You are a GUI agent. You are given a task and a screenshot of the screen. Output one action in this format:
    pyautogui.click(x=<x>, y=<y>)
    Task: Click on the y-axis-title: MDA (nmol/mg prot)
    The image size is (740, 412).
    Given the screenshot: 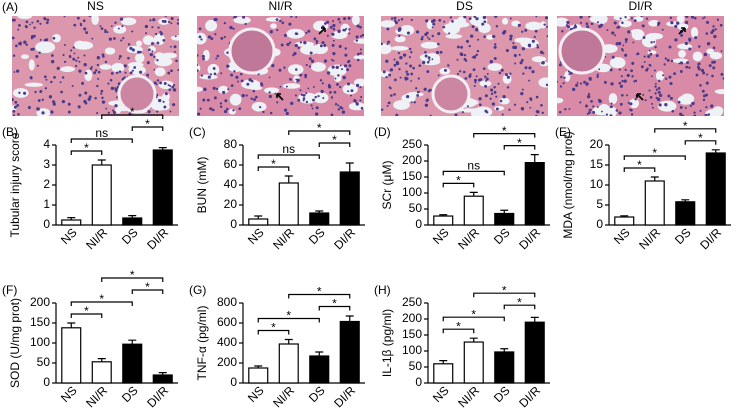 What is the action you would take?
    pyautogui.click(x=568, y=184)
    